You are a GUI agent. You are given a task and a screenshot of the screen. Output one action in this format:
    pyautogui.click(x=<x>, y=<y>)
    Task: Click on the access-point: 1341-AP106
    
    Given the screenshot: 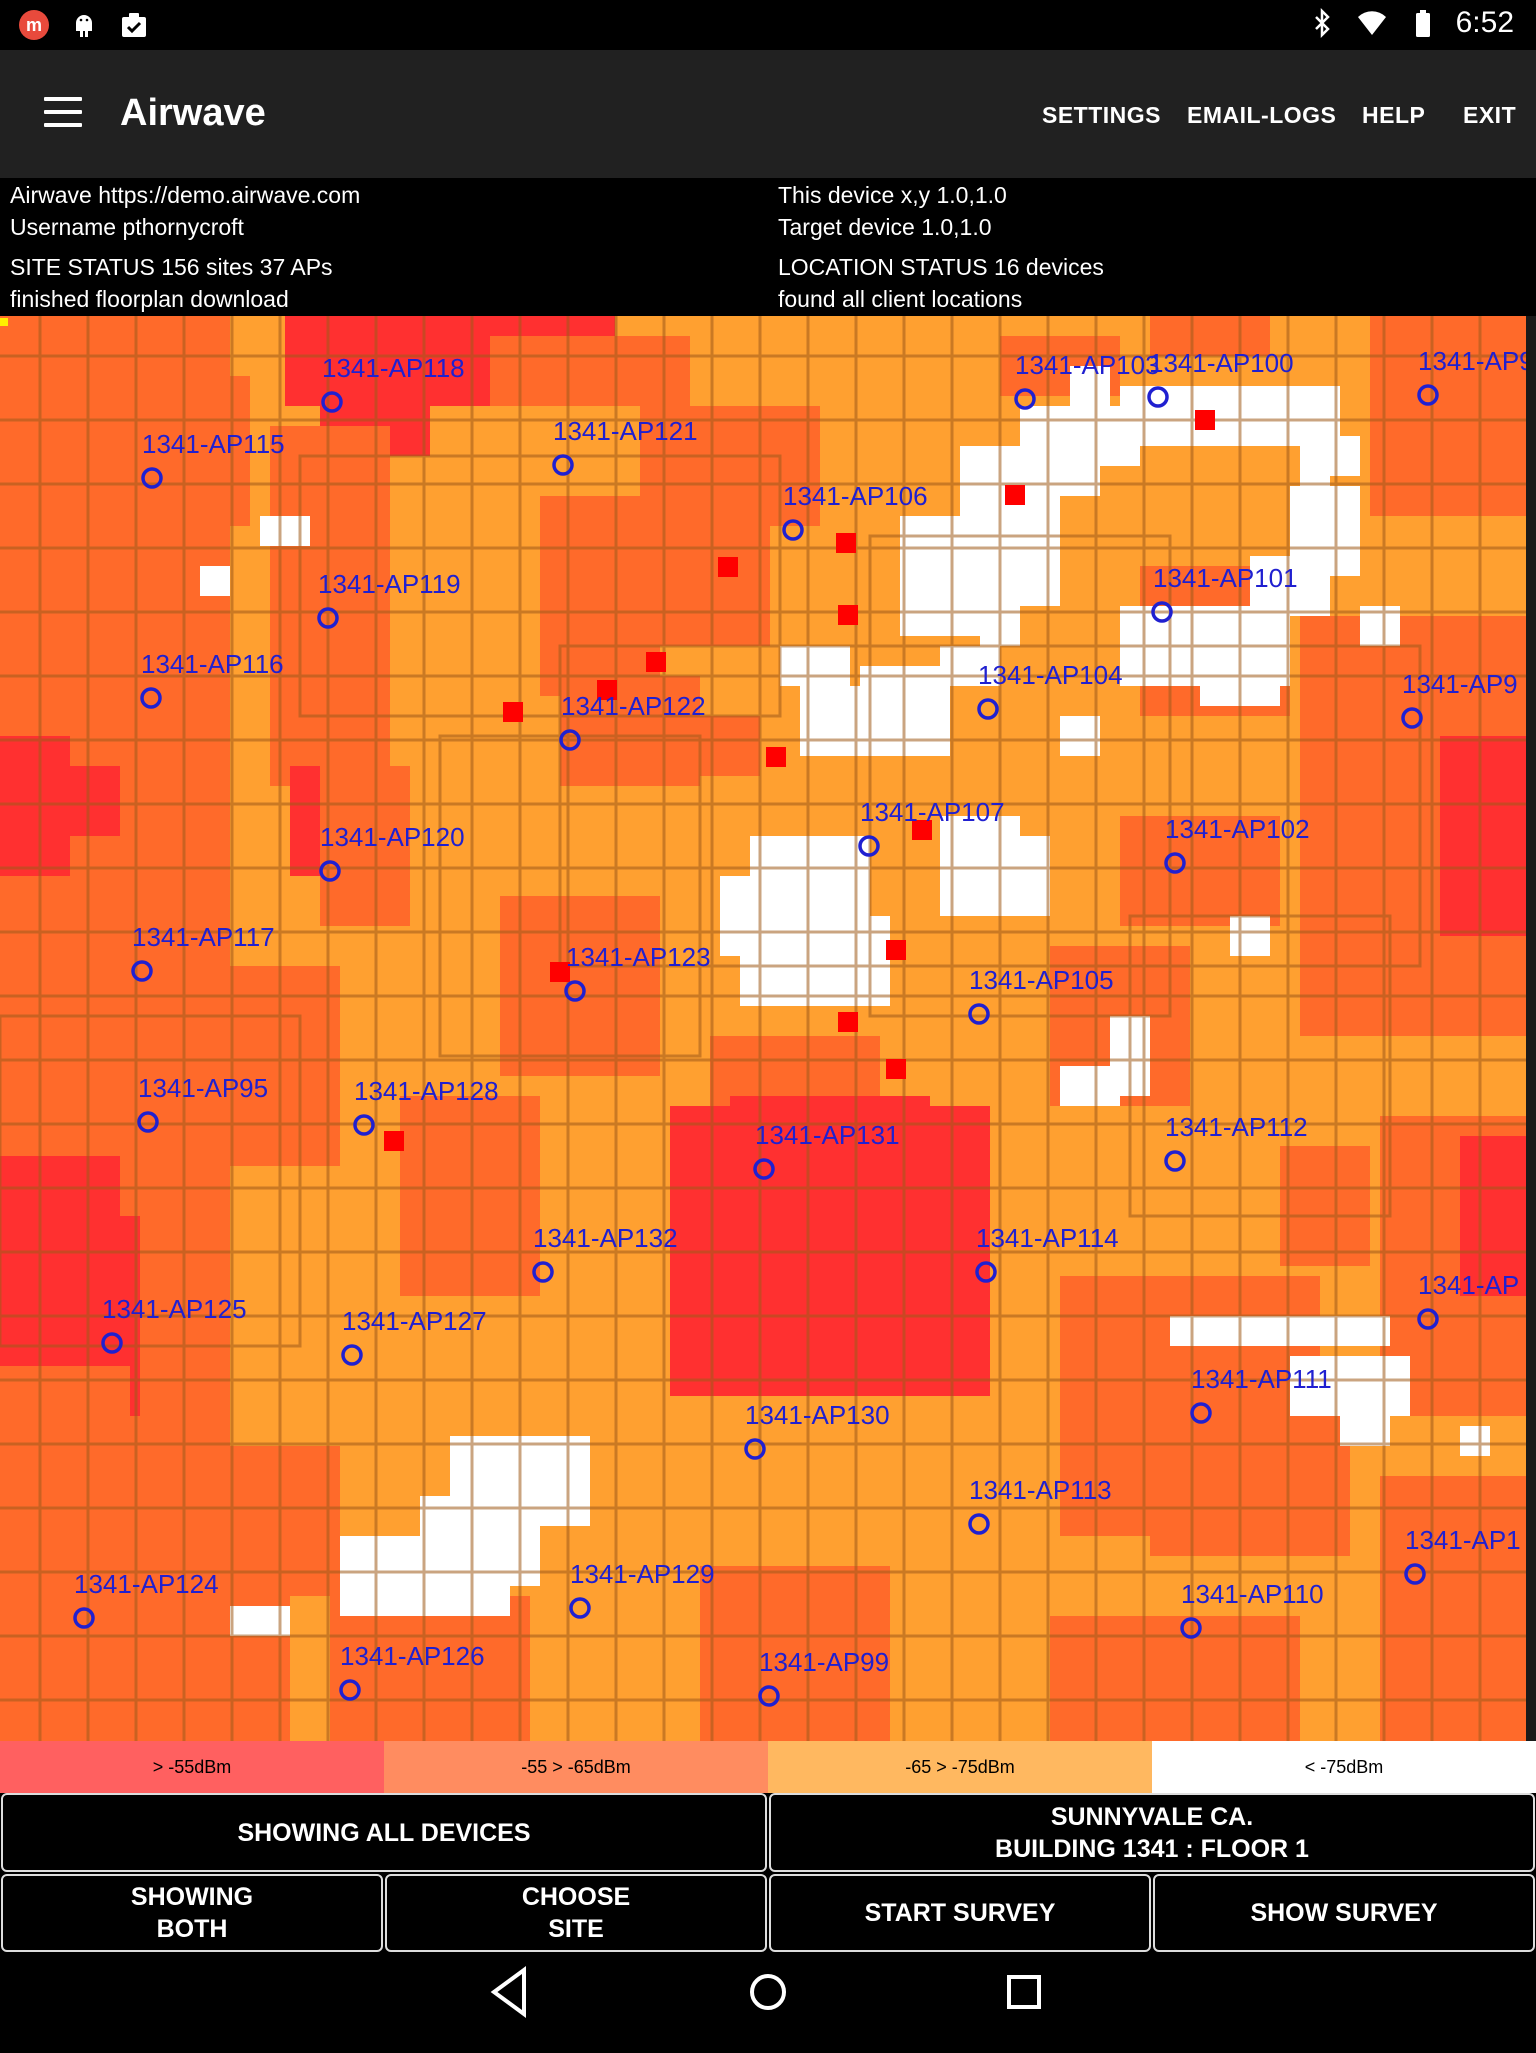 What is the action you would take?
    pyautogui.click(x=855, y=511)
    